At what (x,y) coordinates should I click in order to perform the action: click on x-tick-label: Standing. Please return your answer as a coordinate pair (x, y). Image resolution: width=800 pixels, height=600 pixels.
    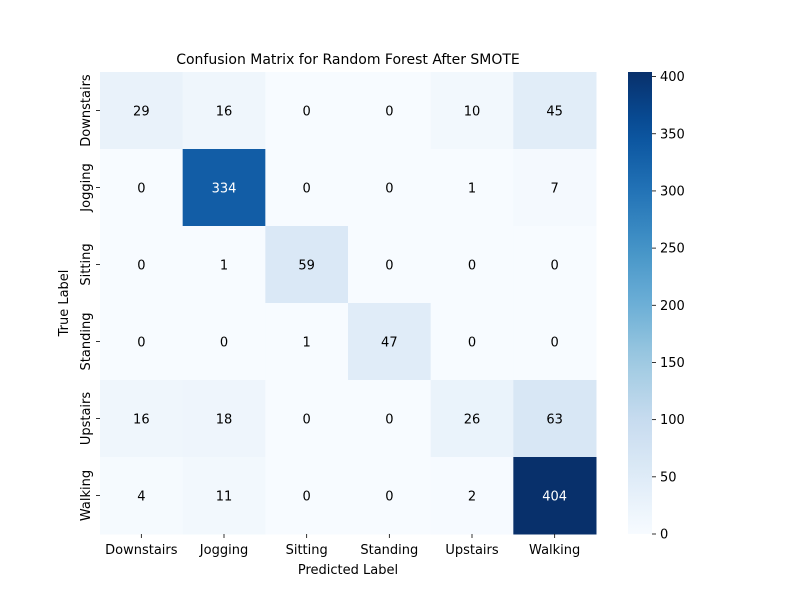
    Looking at the image, I should click on (389, 550).